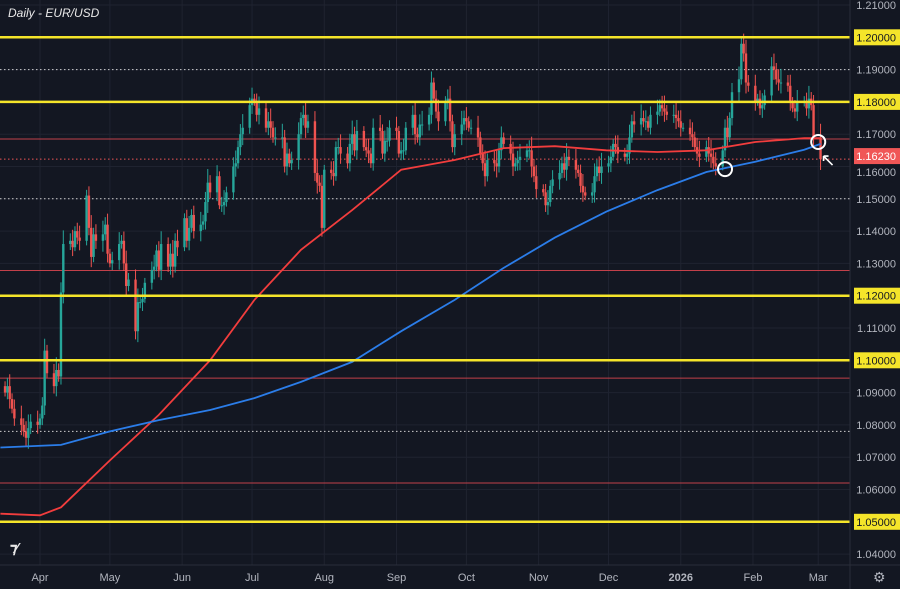  Describe the element at coordinates (818, 578) in the screenshot. I see `time-tick-label: Mar` at that location.